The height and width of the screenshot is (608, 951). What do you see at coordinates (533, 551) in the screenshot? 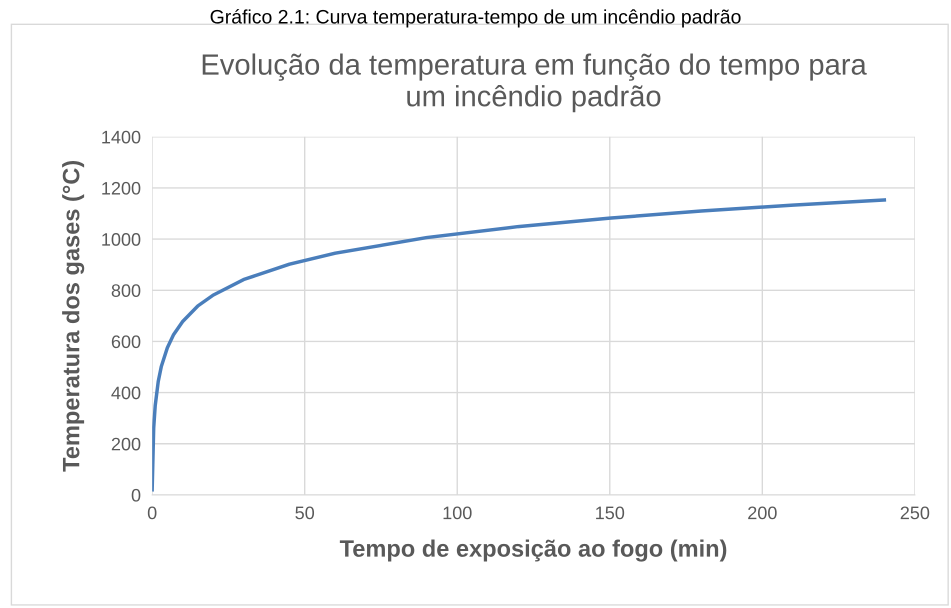
I see `x-axis-title: Tempo de exposição ao fogo (min)` at bounding box center [533, 551].